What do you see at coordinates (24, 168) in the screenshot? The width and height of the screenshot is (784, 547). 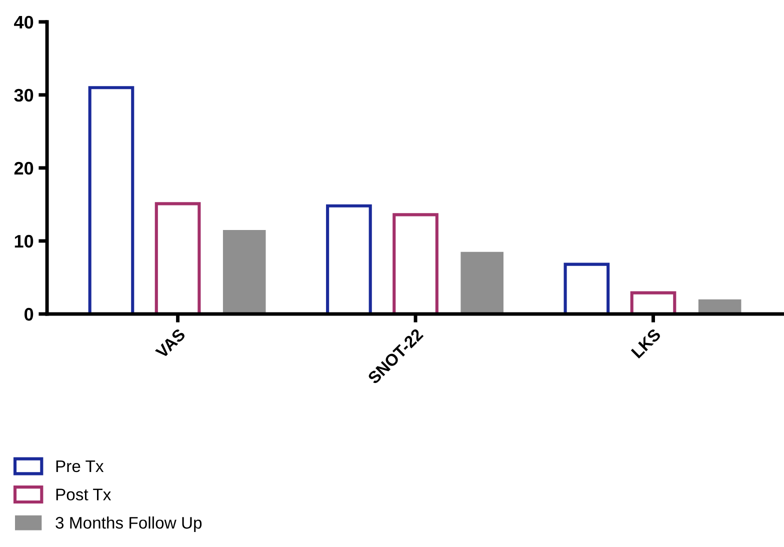 I see `y-tick-label: 20` at bounding box center [24, 168].